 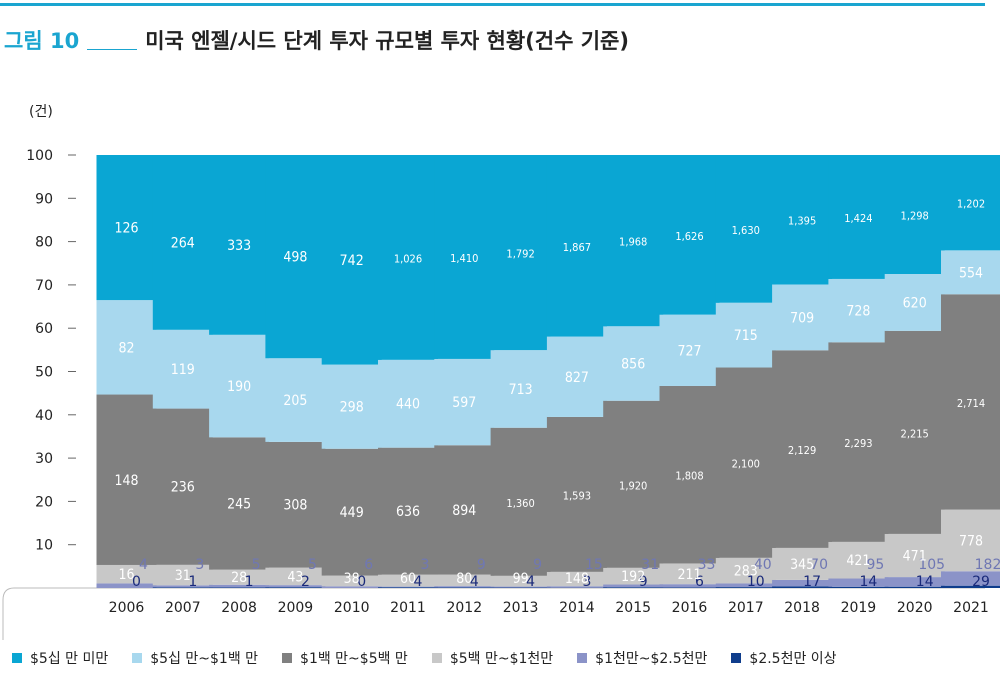 I want to click on y-tick-label: 100, so click(x=39, y=156).